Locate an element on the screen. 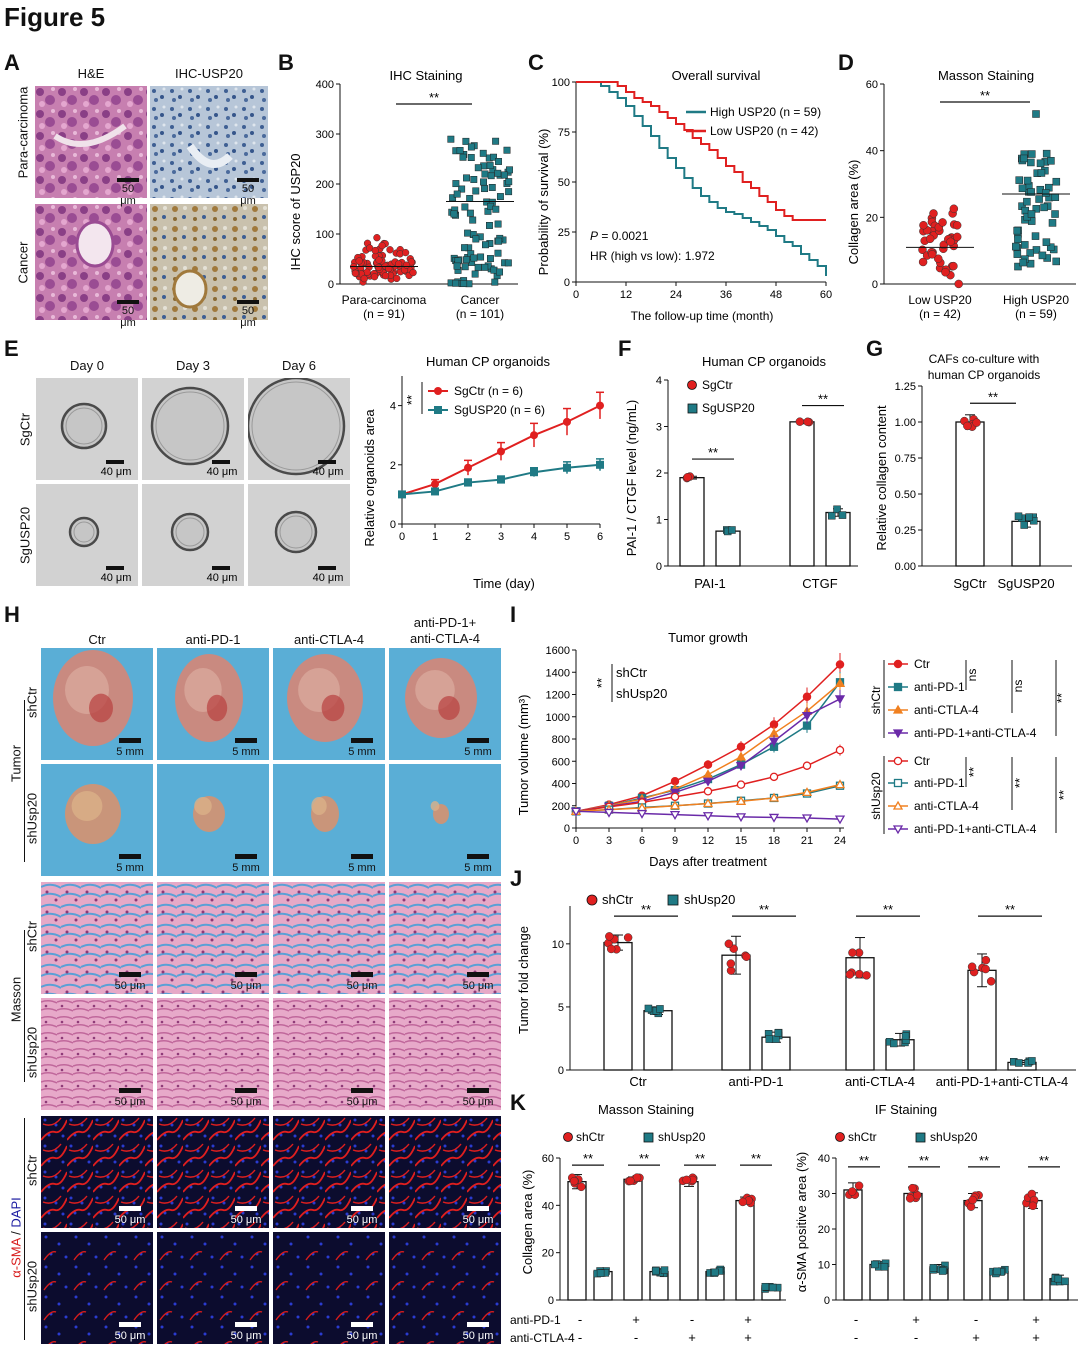 The height and width of the screenshot is (1349, 1080). svg-text: 5 mm is located at coordinates (130, 868).